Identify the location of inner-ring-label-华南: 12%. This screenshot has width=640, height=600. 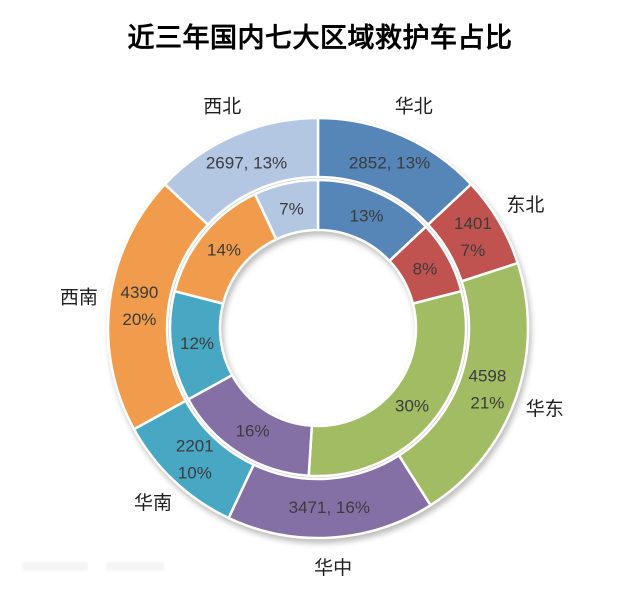
(197, 343).